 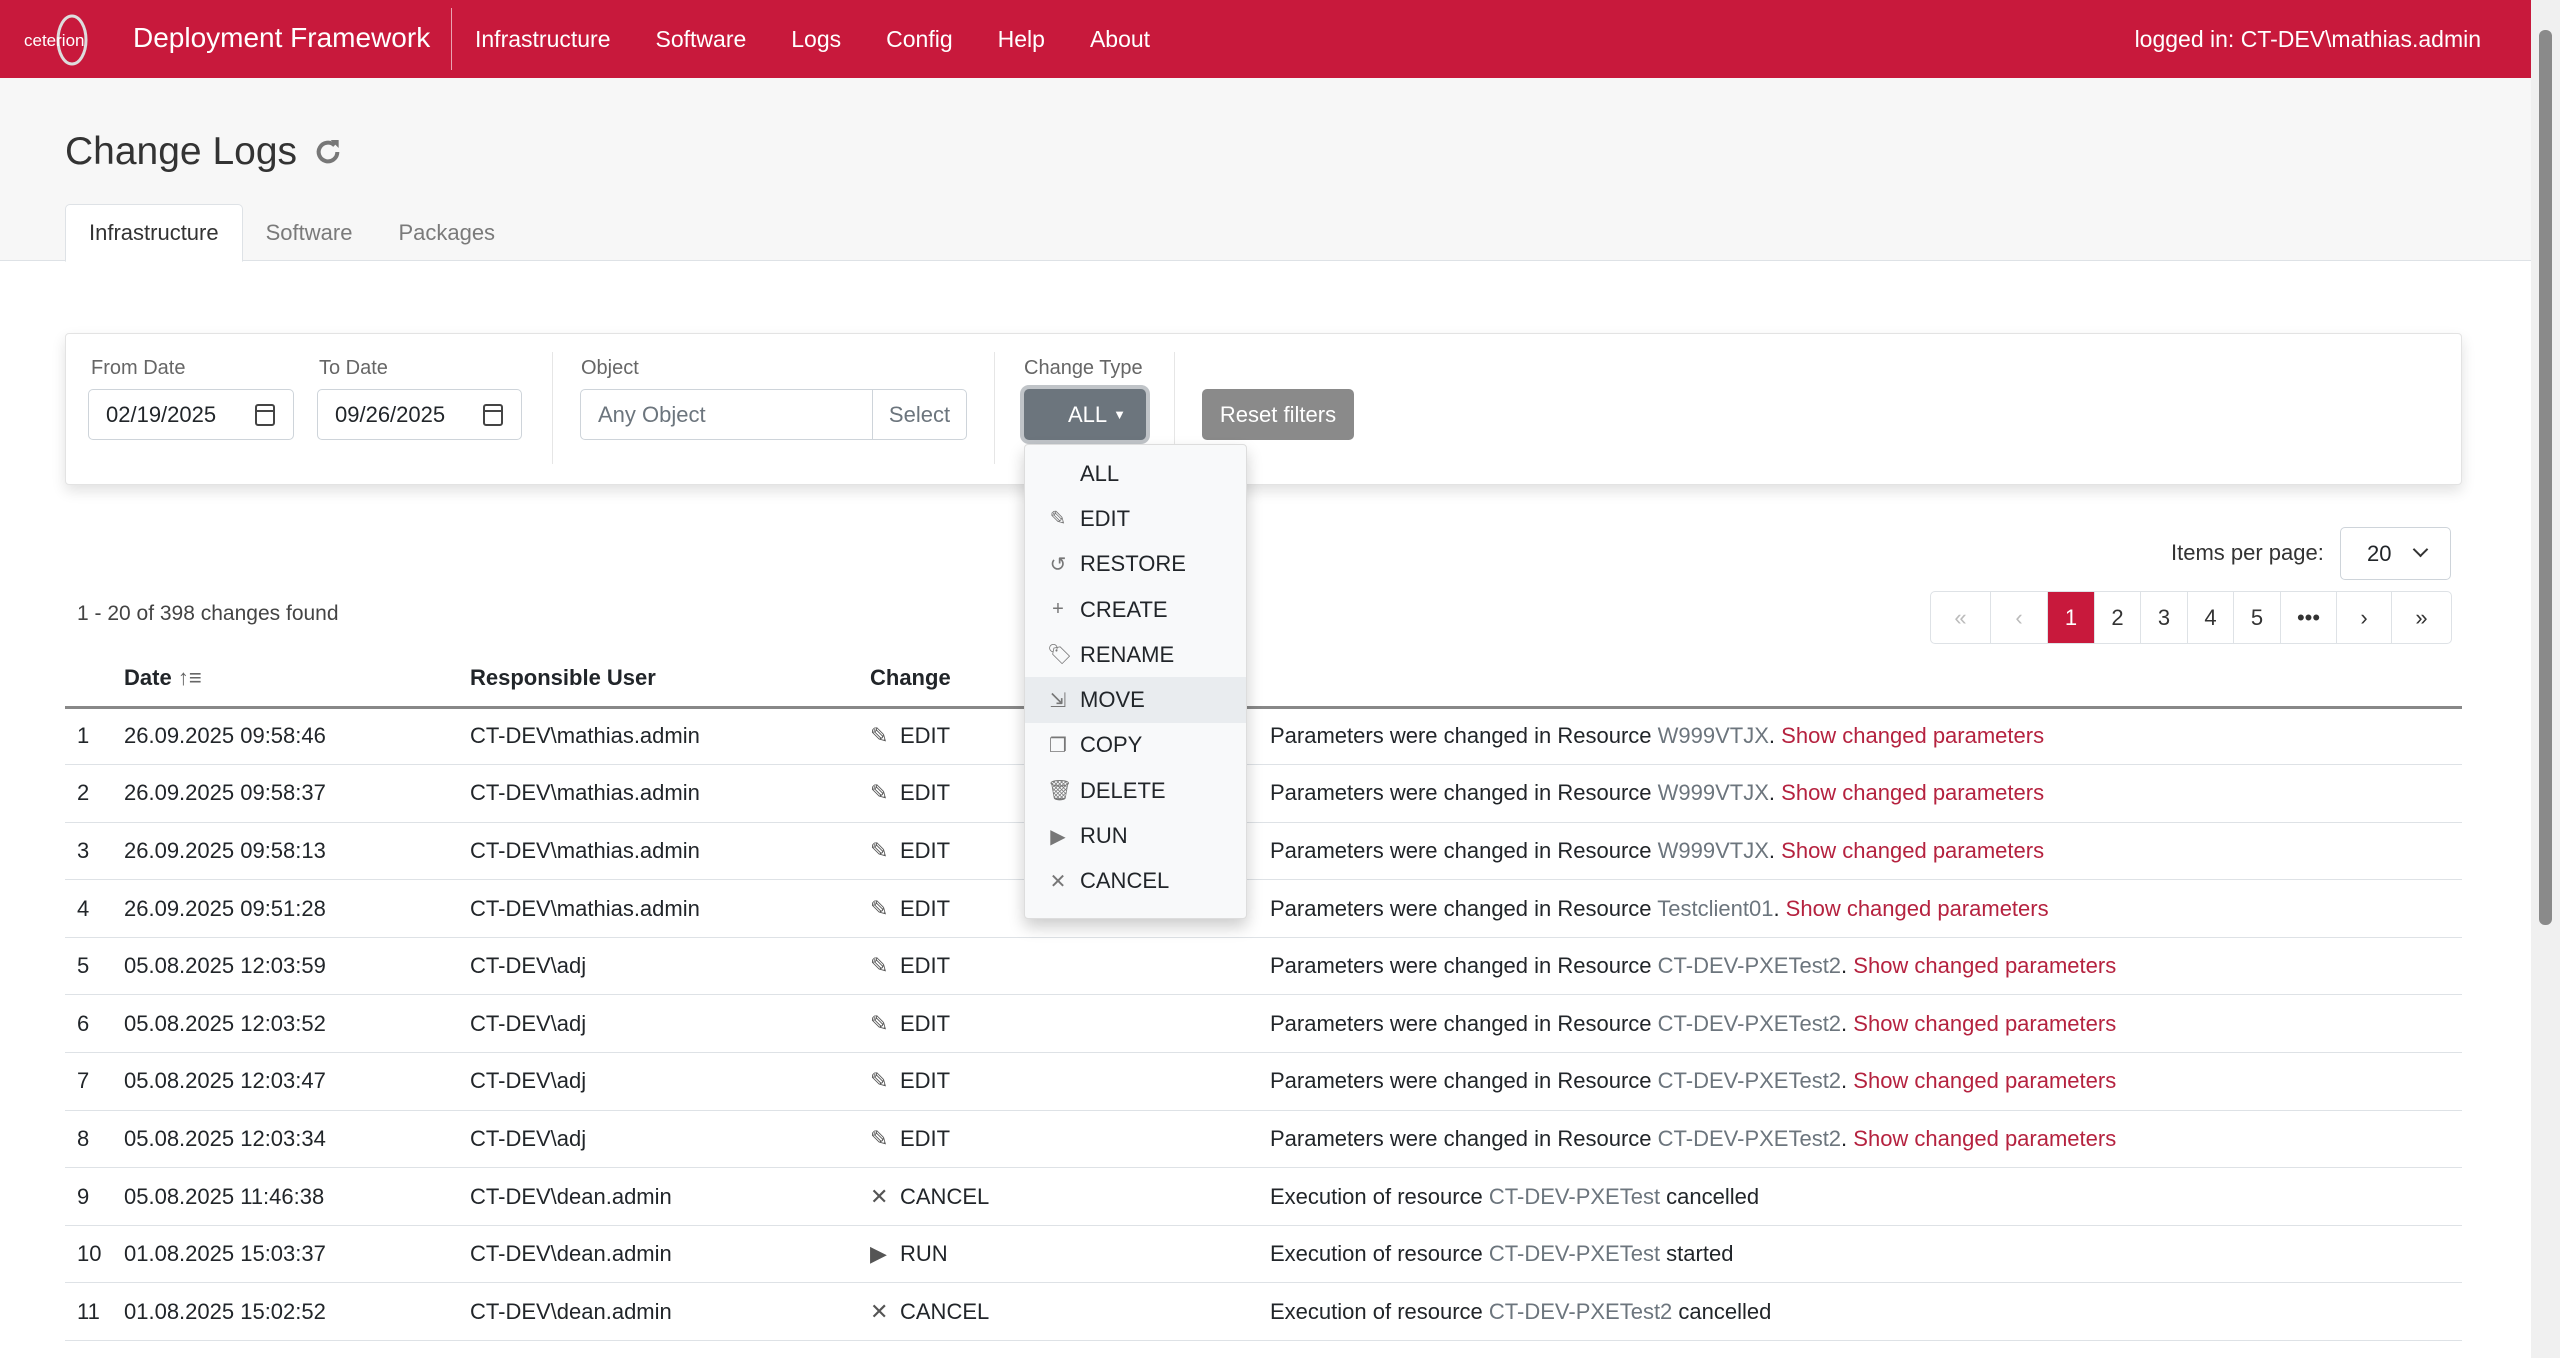 What do you see at coordinates (297, 1139) in the screenshot?
I see `row-date: 05.08.2025 12:03:34` at bounding box center [297, 1139].